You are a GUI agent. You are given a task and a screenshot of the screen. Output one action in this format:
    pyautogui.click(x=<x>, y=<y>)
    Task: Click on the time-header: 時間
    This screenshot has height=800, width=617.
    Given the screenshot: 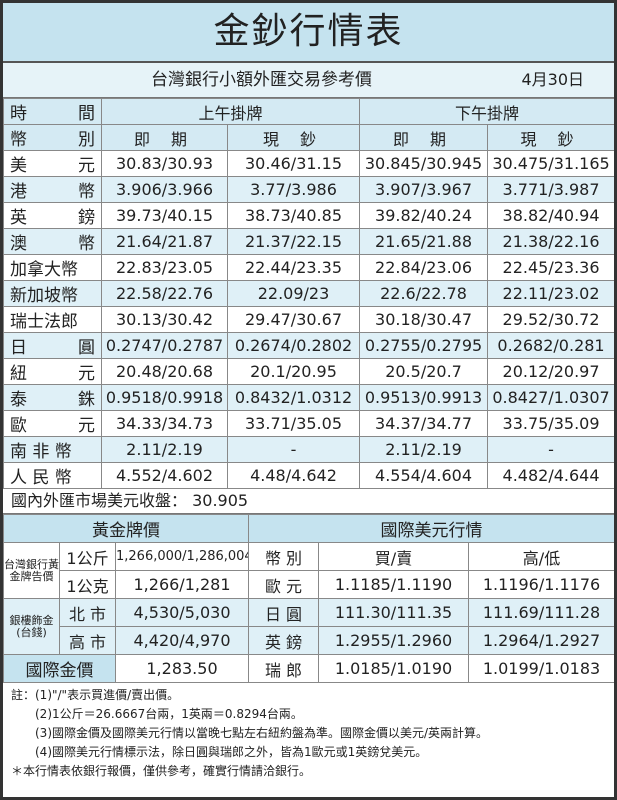 What is the action you would take?
    pyautogui.click(x=52, y=111)
    